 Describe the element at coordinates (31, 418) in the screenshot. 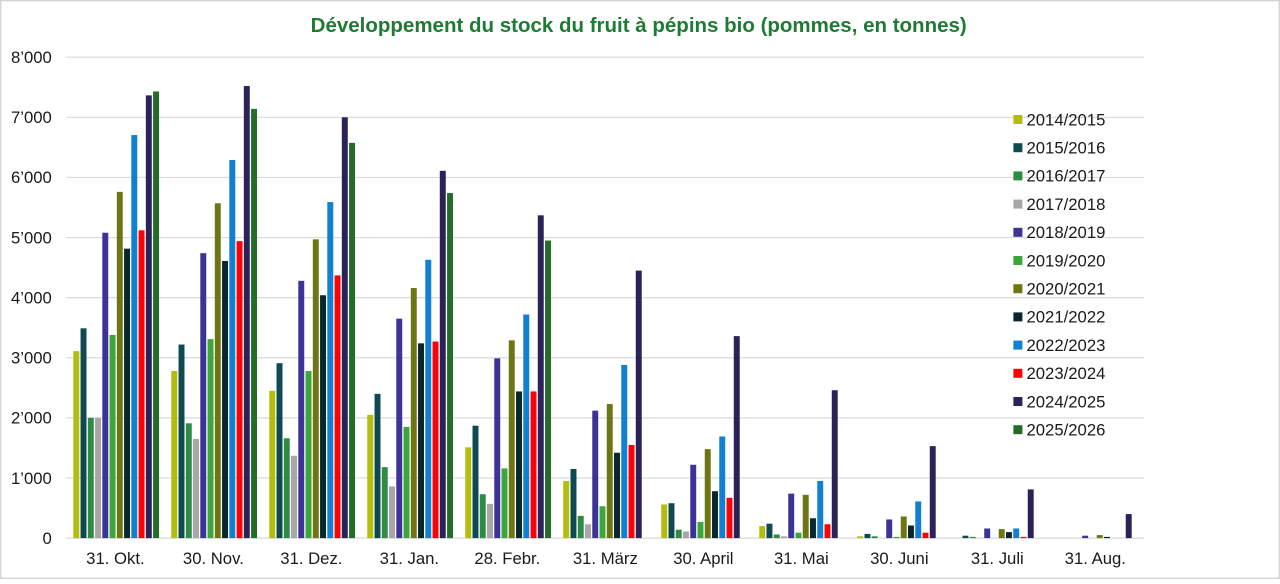

I see `svg-text: 2’000` at that location.